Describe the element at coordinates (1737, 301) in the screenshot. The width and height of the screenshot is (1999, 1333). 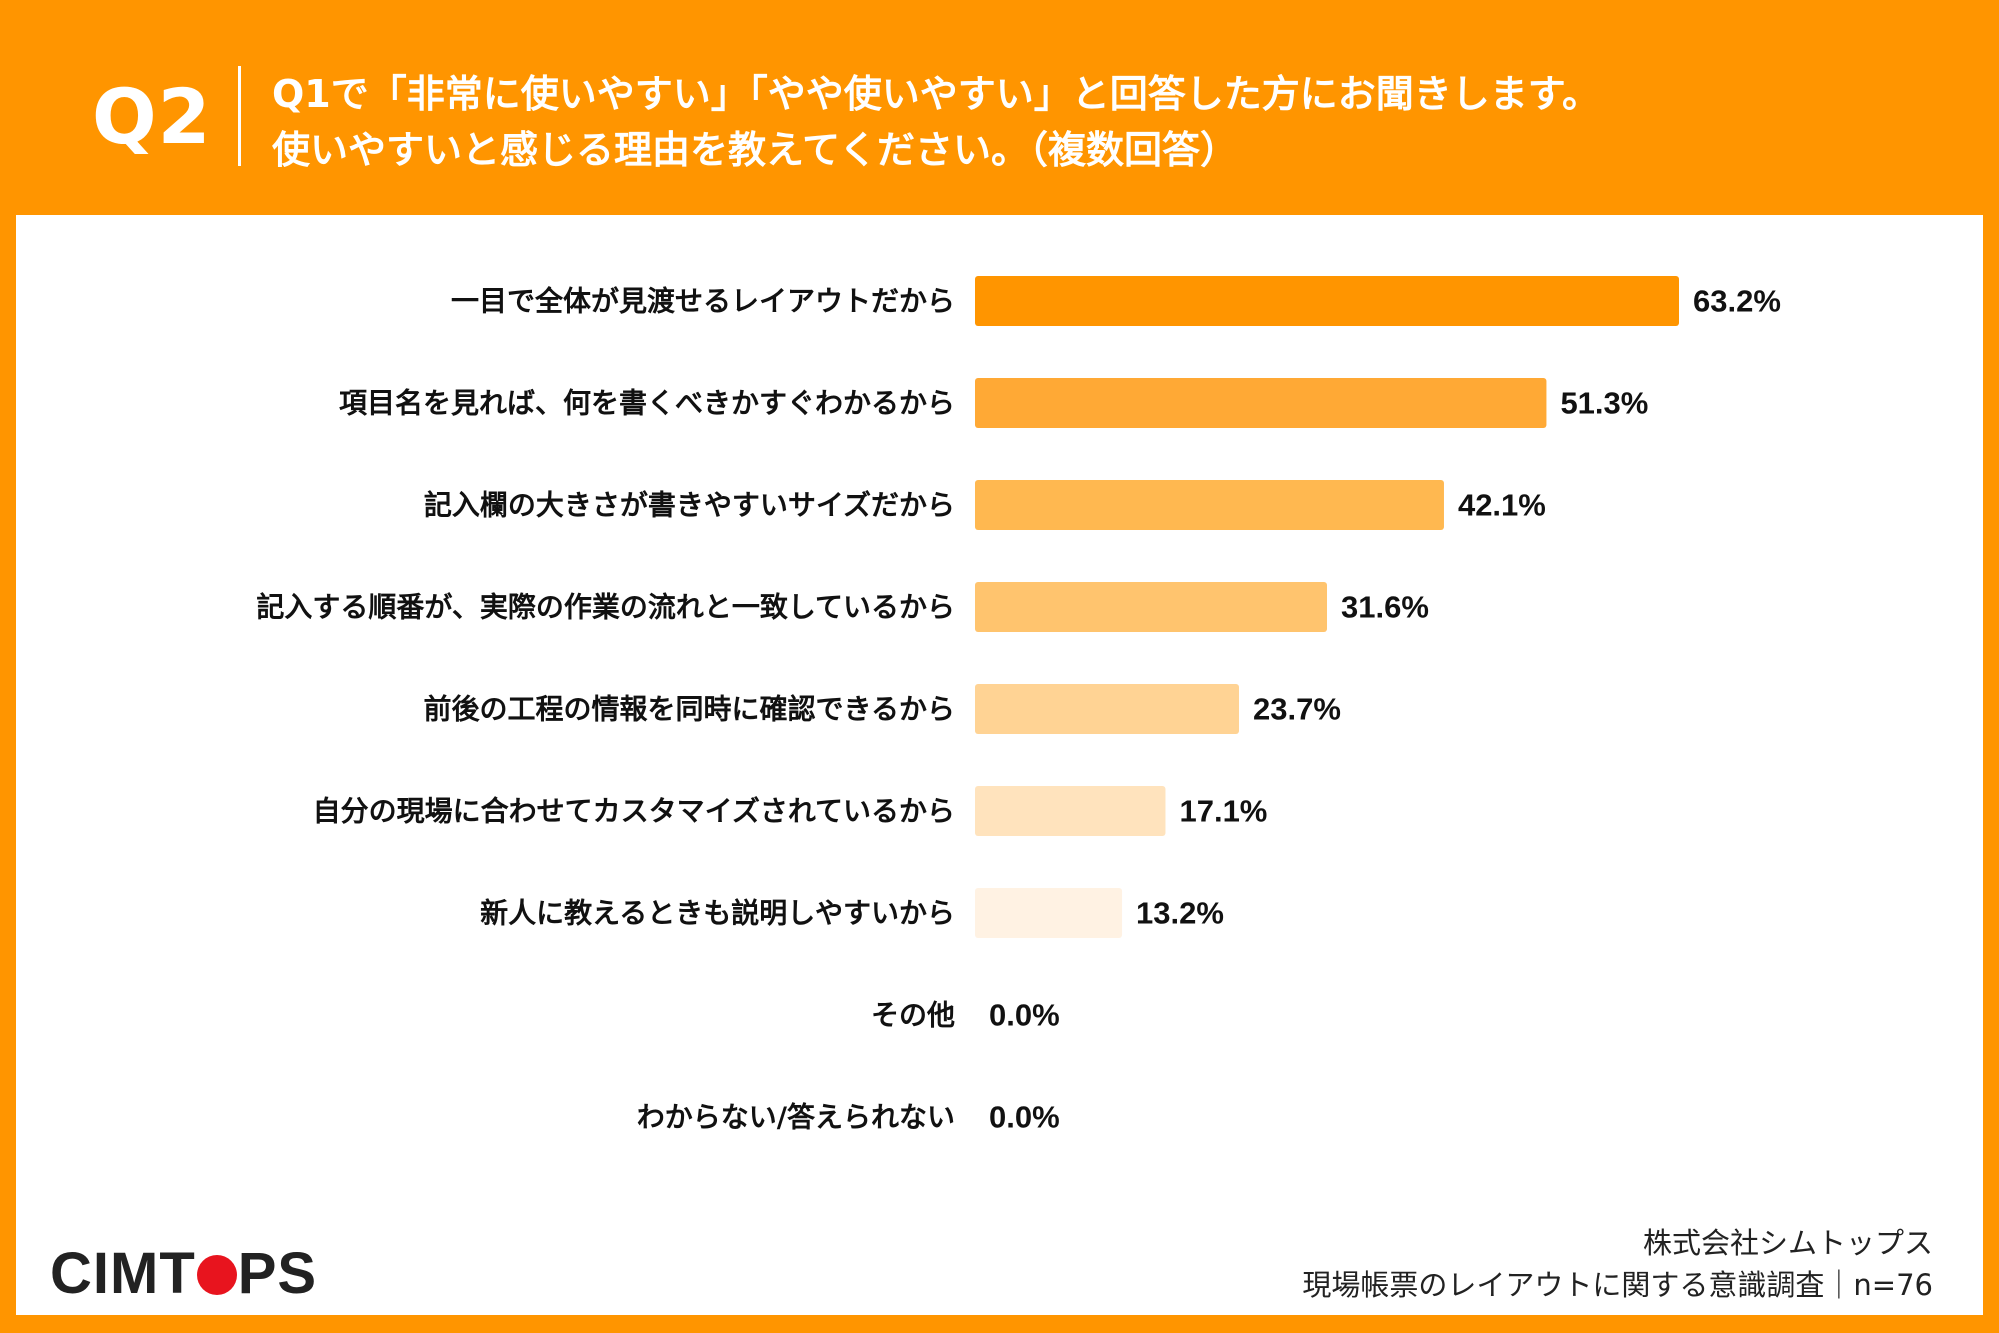
I see `value-label: 63.2%` at that location.